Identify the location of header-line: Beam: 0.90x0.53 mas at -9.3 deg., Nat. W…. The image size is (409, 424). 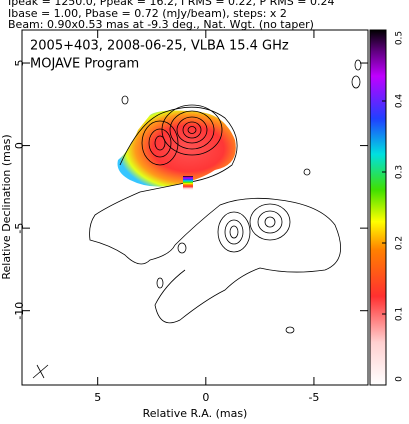
(161, 24).